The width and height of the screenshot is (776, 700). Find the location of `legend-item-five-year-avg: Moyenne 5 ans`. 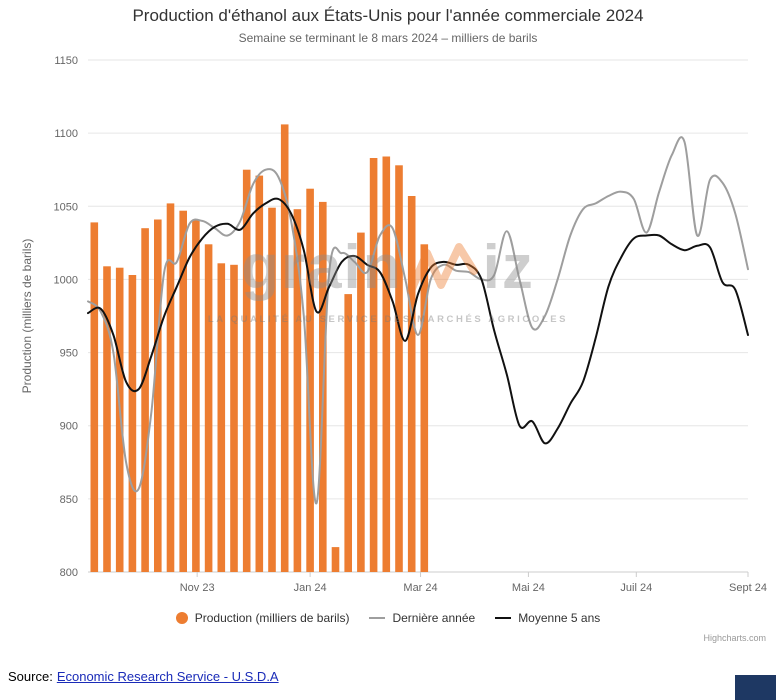

legend-item-five-year-avg: Moyenne 5 ans is located at coordinates (547, 618).